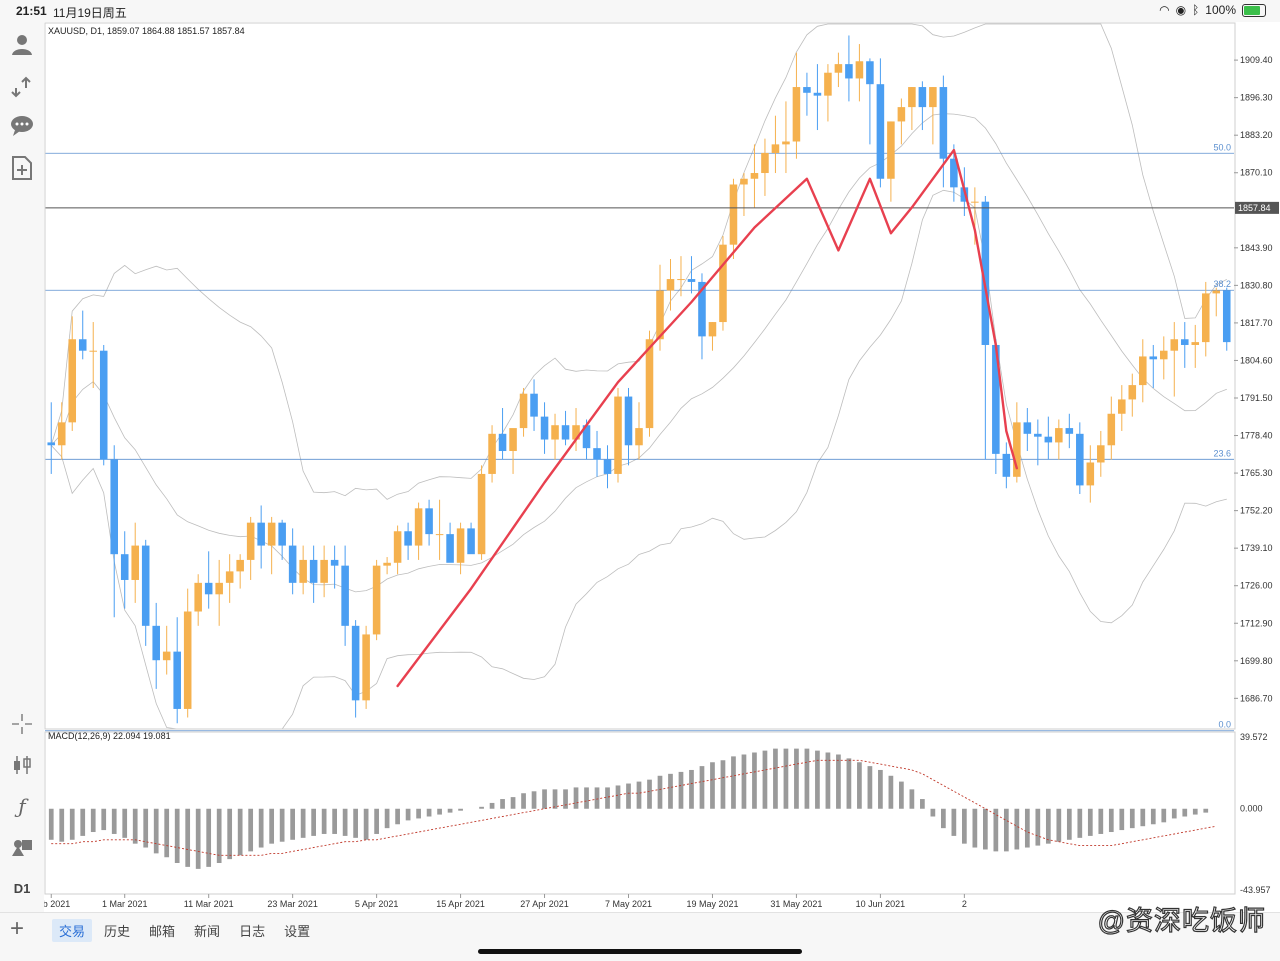  Describe the element at coordinates (22, 168) in the screenshot. I see `new-document-icon` at that location.